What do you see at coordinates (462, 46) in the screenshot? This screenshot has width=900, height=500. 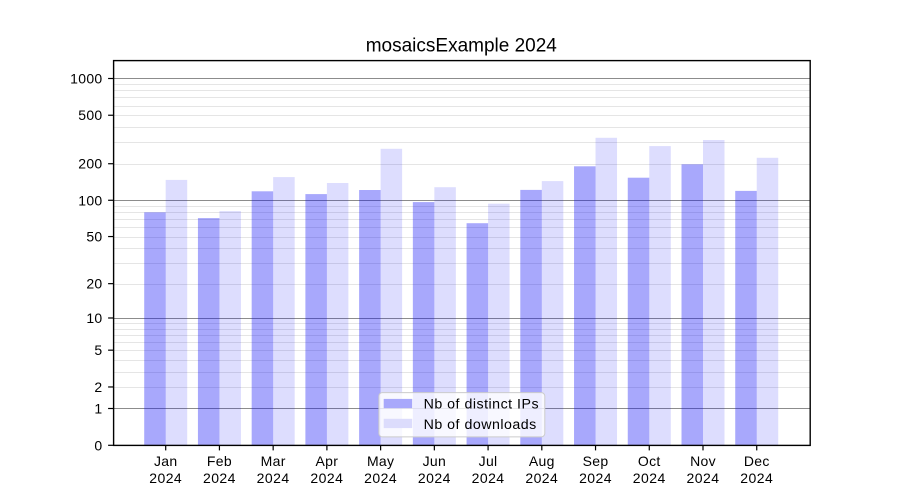 I see `svg-text: mosaicsExample 2024` at bounding box center [462, 46].